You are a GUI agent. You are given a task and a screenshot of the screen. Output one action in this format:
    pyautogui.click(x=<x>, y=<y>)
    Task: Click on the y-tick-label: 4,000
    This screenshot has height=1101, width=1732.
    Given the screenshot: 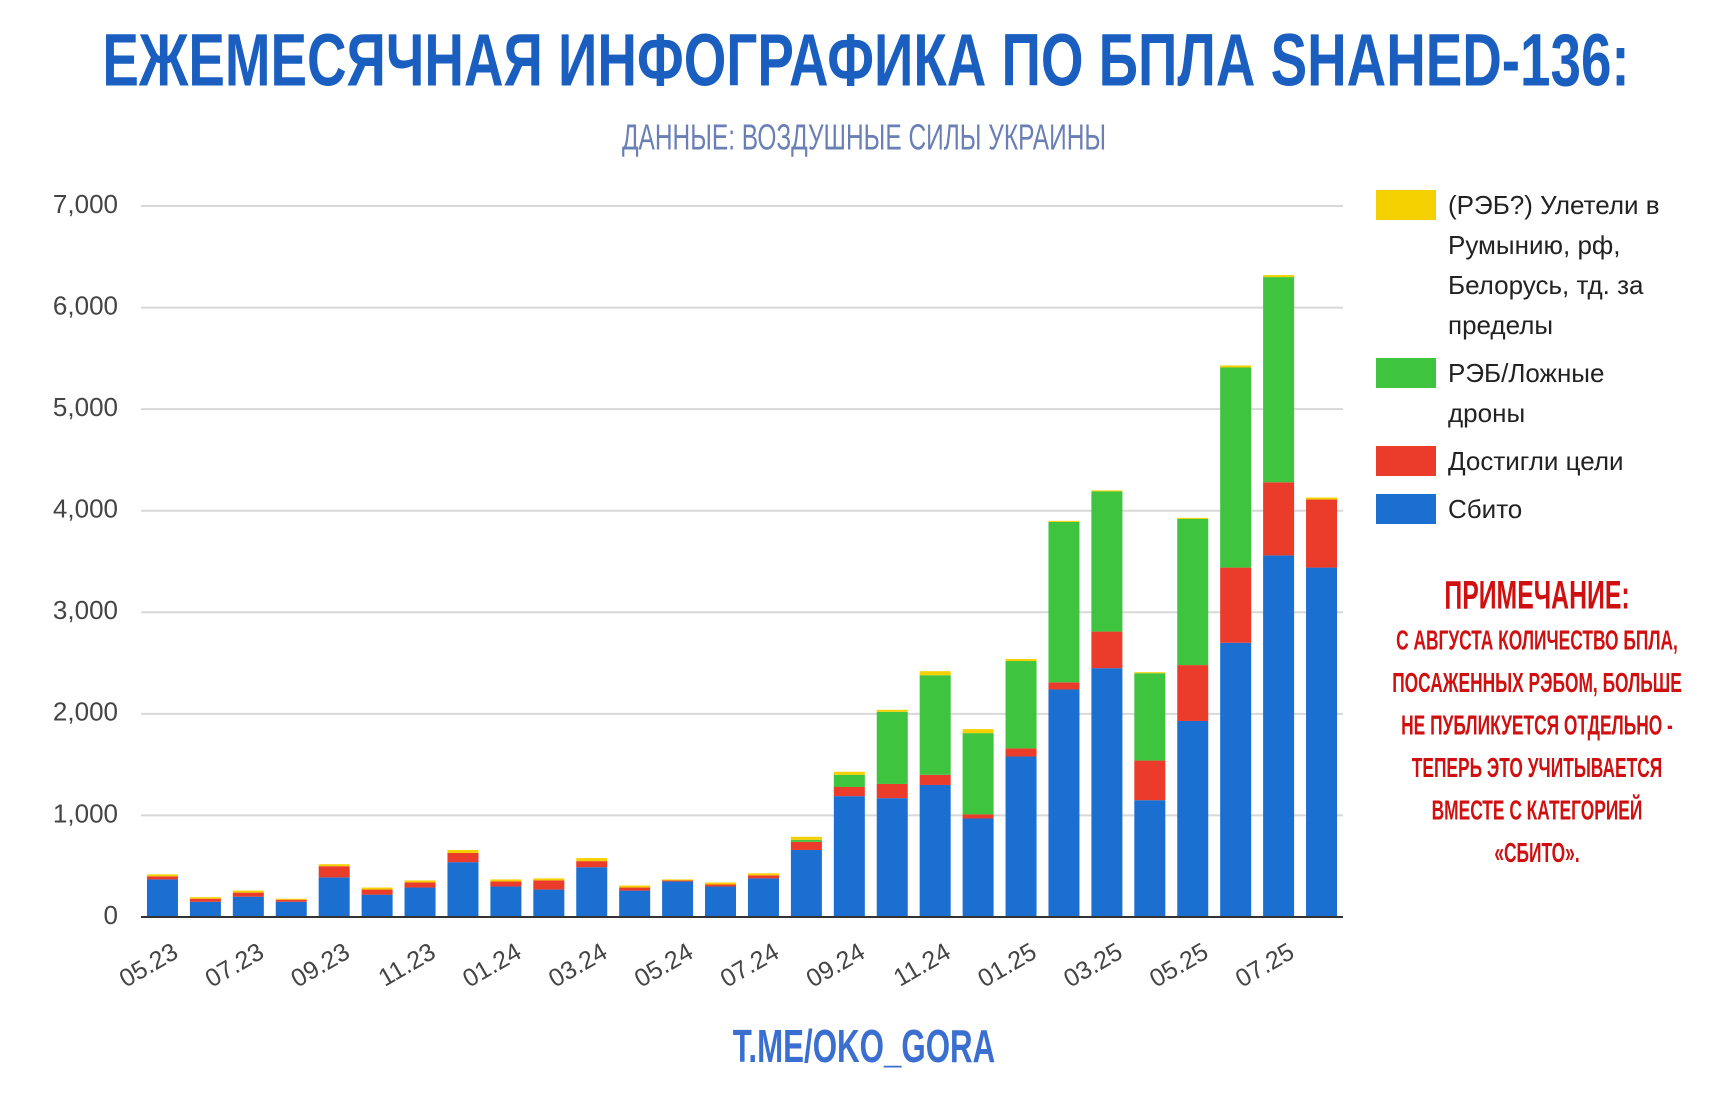 What is the action you would take?
    pyautogui.click(x=85, y=509)
    